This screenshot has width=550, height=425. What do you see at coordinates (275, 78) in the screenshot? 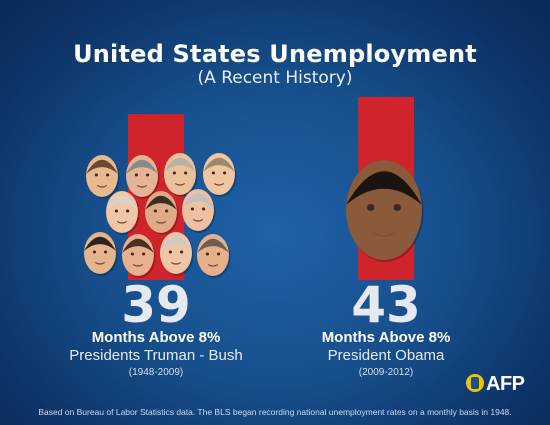
I see `chart-subtitle: (A Recent History)` at bounding box center [275, 78].